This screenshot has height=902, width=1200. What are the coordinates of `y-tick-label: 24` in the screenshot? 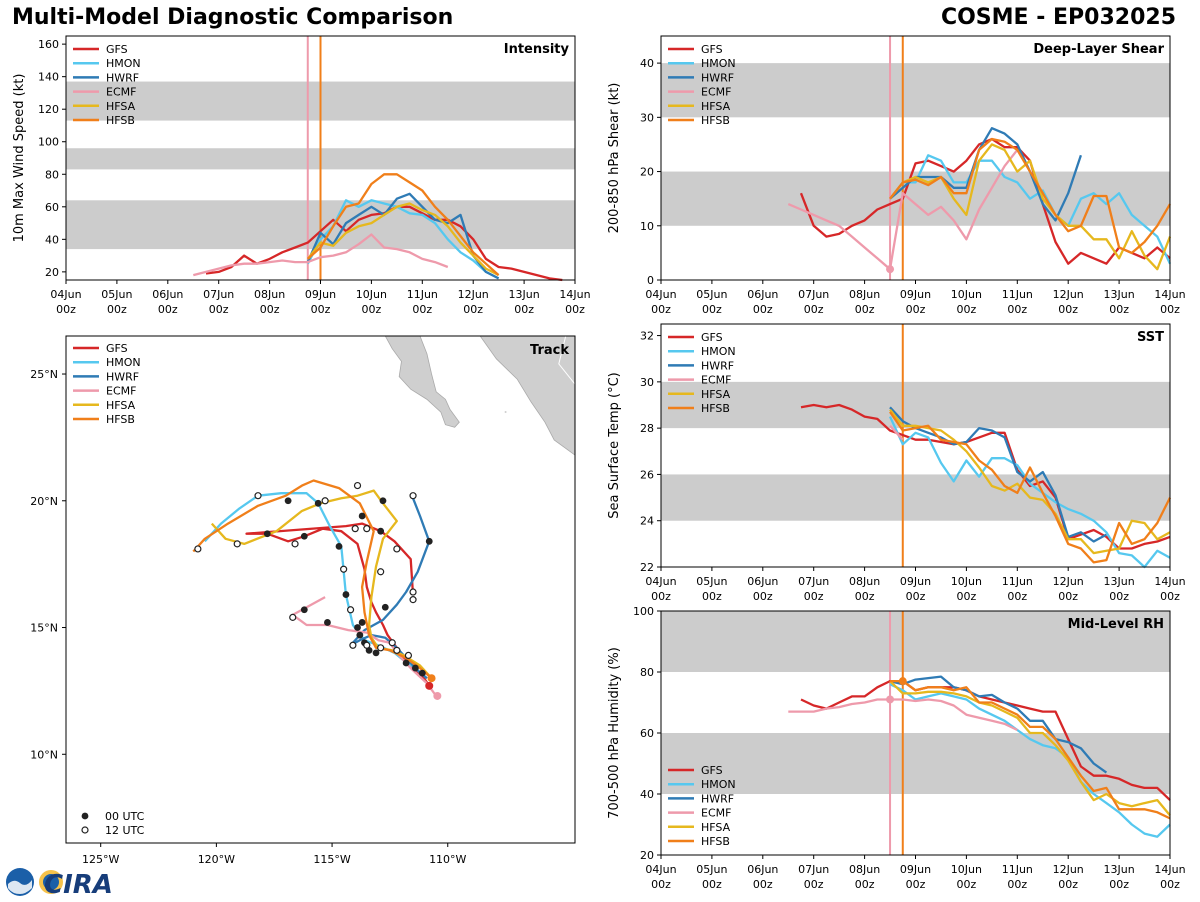 It's located at (647, 521).